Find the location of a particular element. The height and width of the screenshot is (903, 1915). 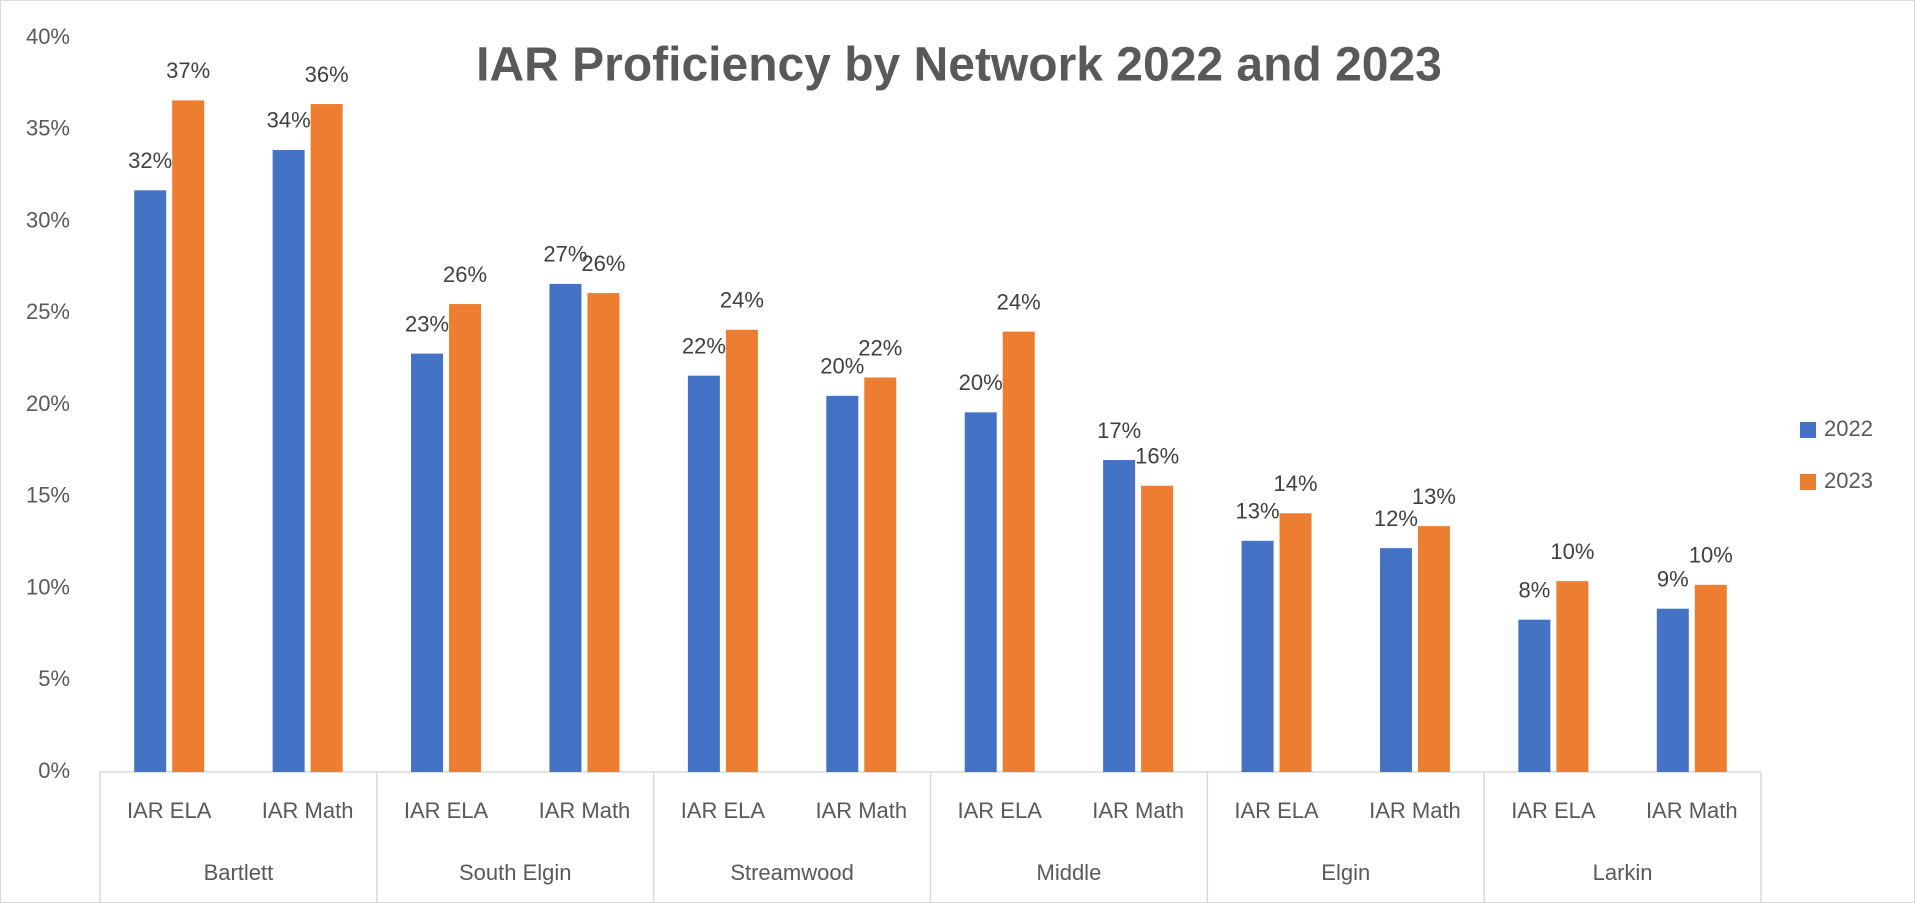

group-label: Middle is located at coordinates (1069, 872).